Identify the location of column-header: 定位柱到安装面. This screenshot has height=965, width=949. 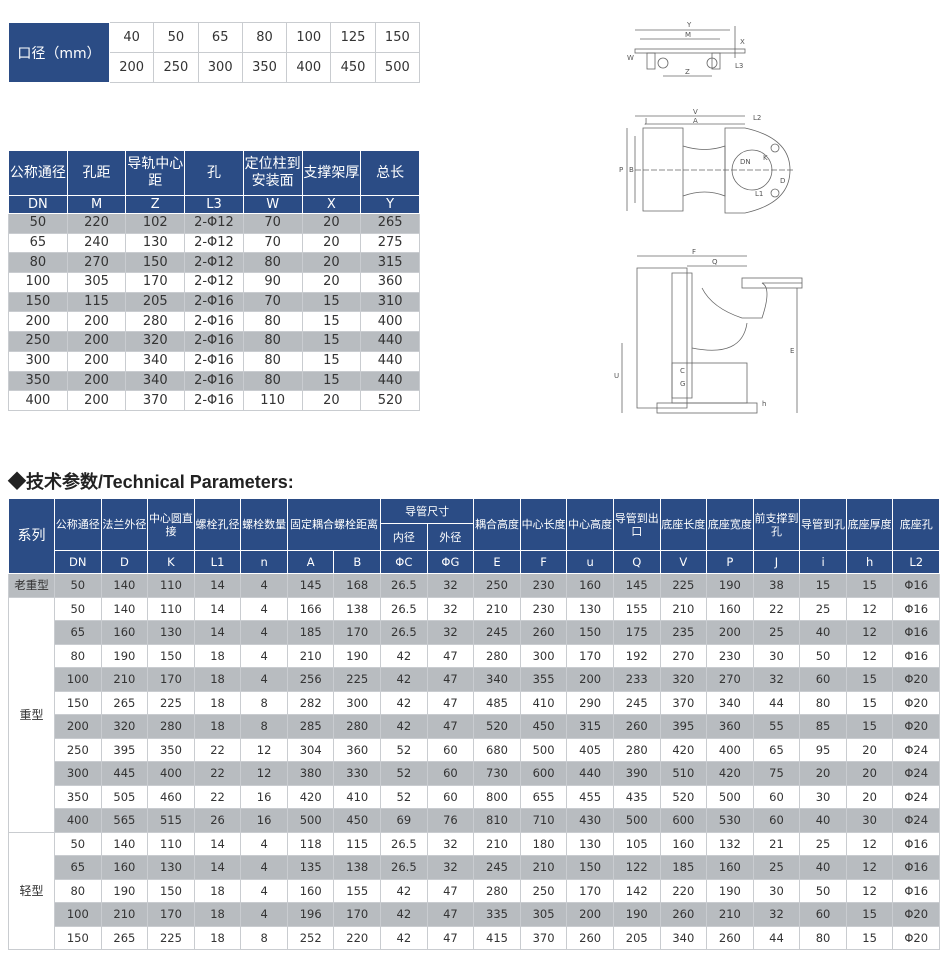
(272, 173).